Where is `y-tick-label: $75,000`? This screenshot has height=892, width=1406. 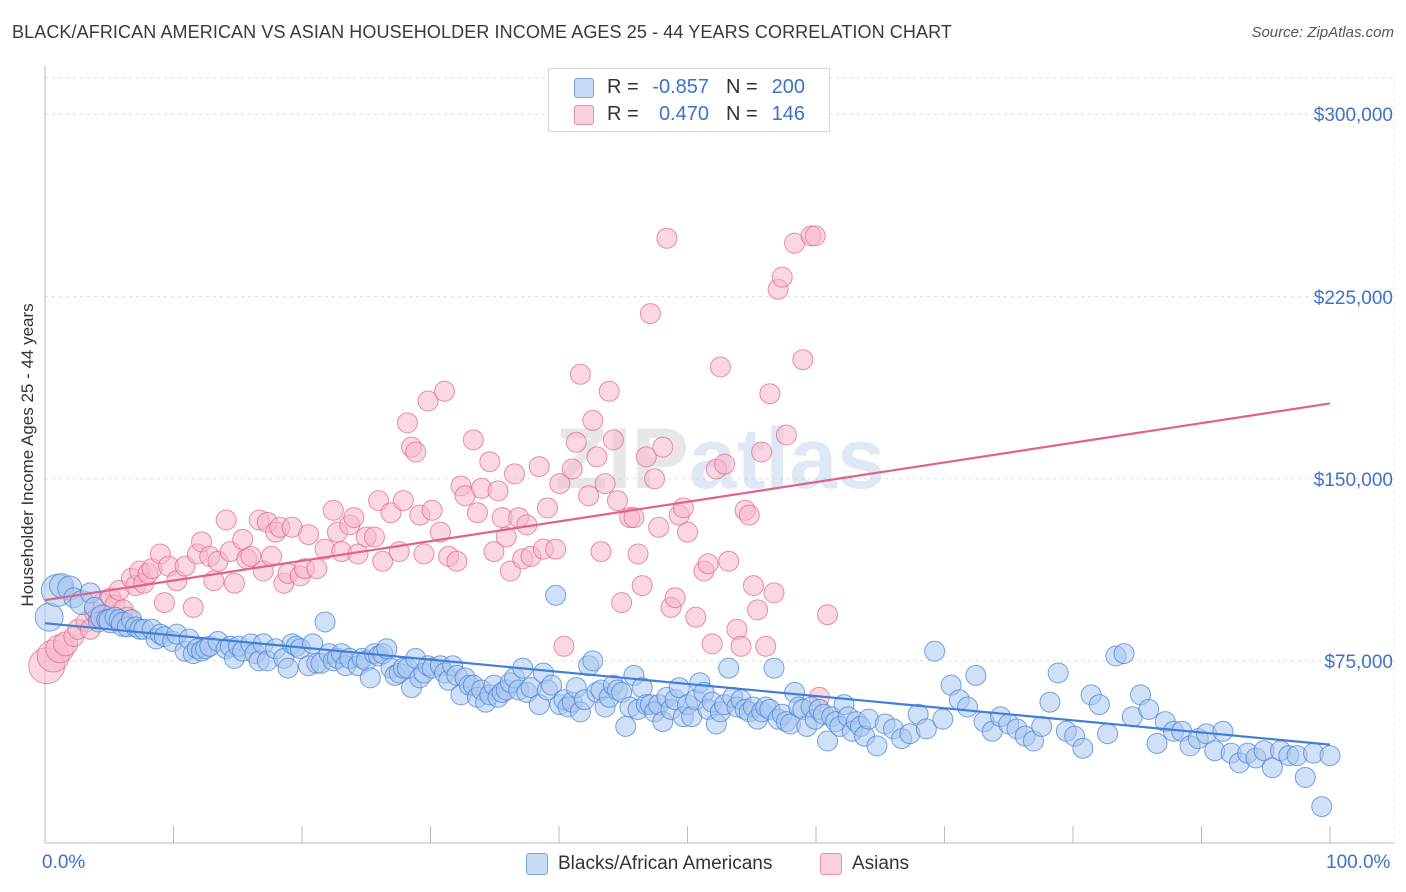 y-tick-label: $75,000 is located at coordinates (1358, 662).